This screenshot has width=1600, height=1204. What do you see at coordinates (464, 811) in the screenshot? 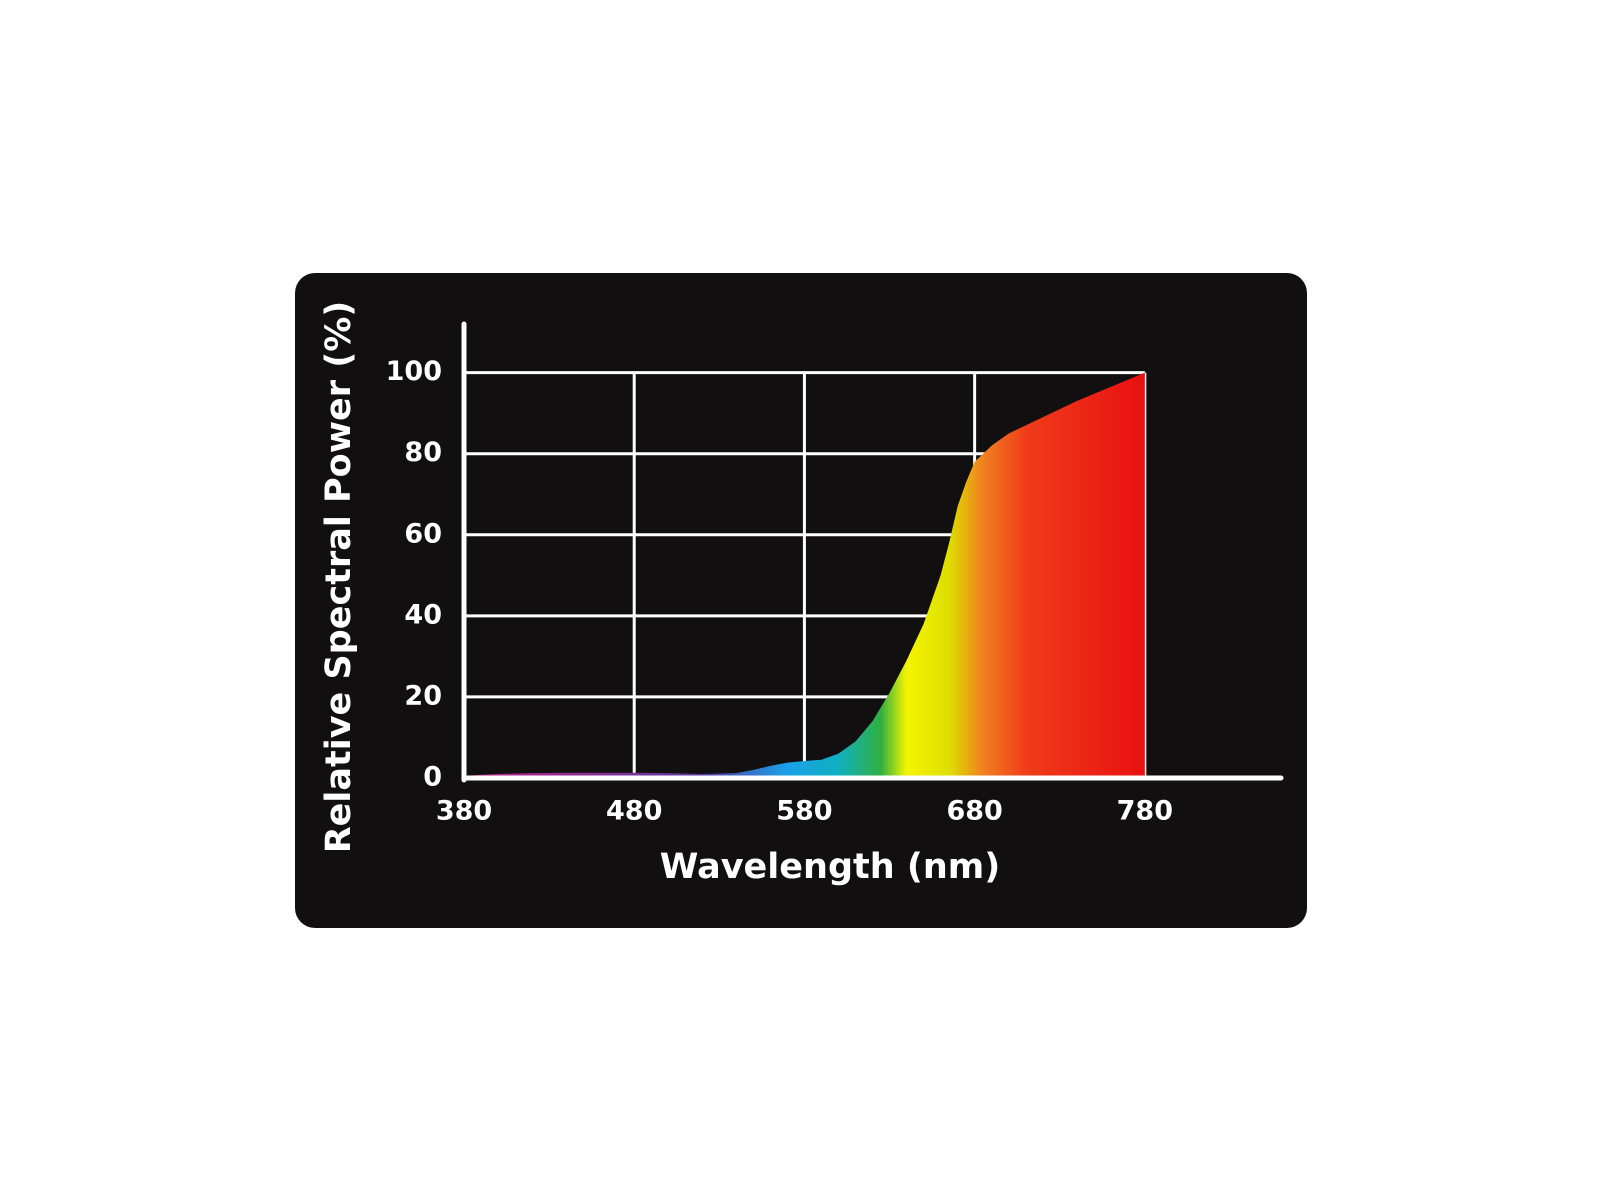
I see `x-tick-label: 380` at bounding box center [464, 811].